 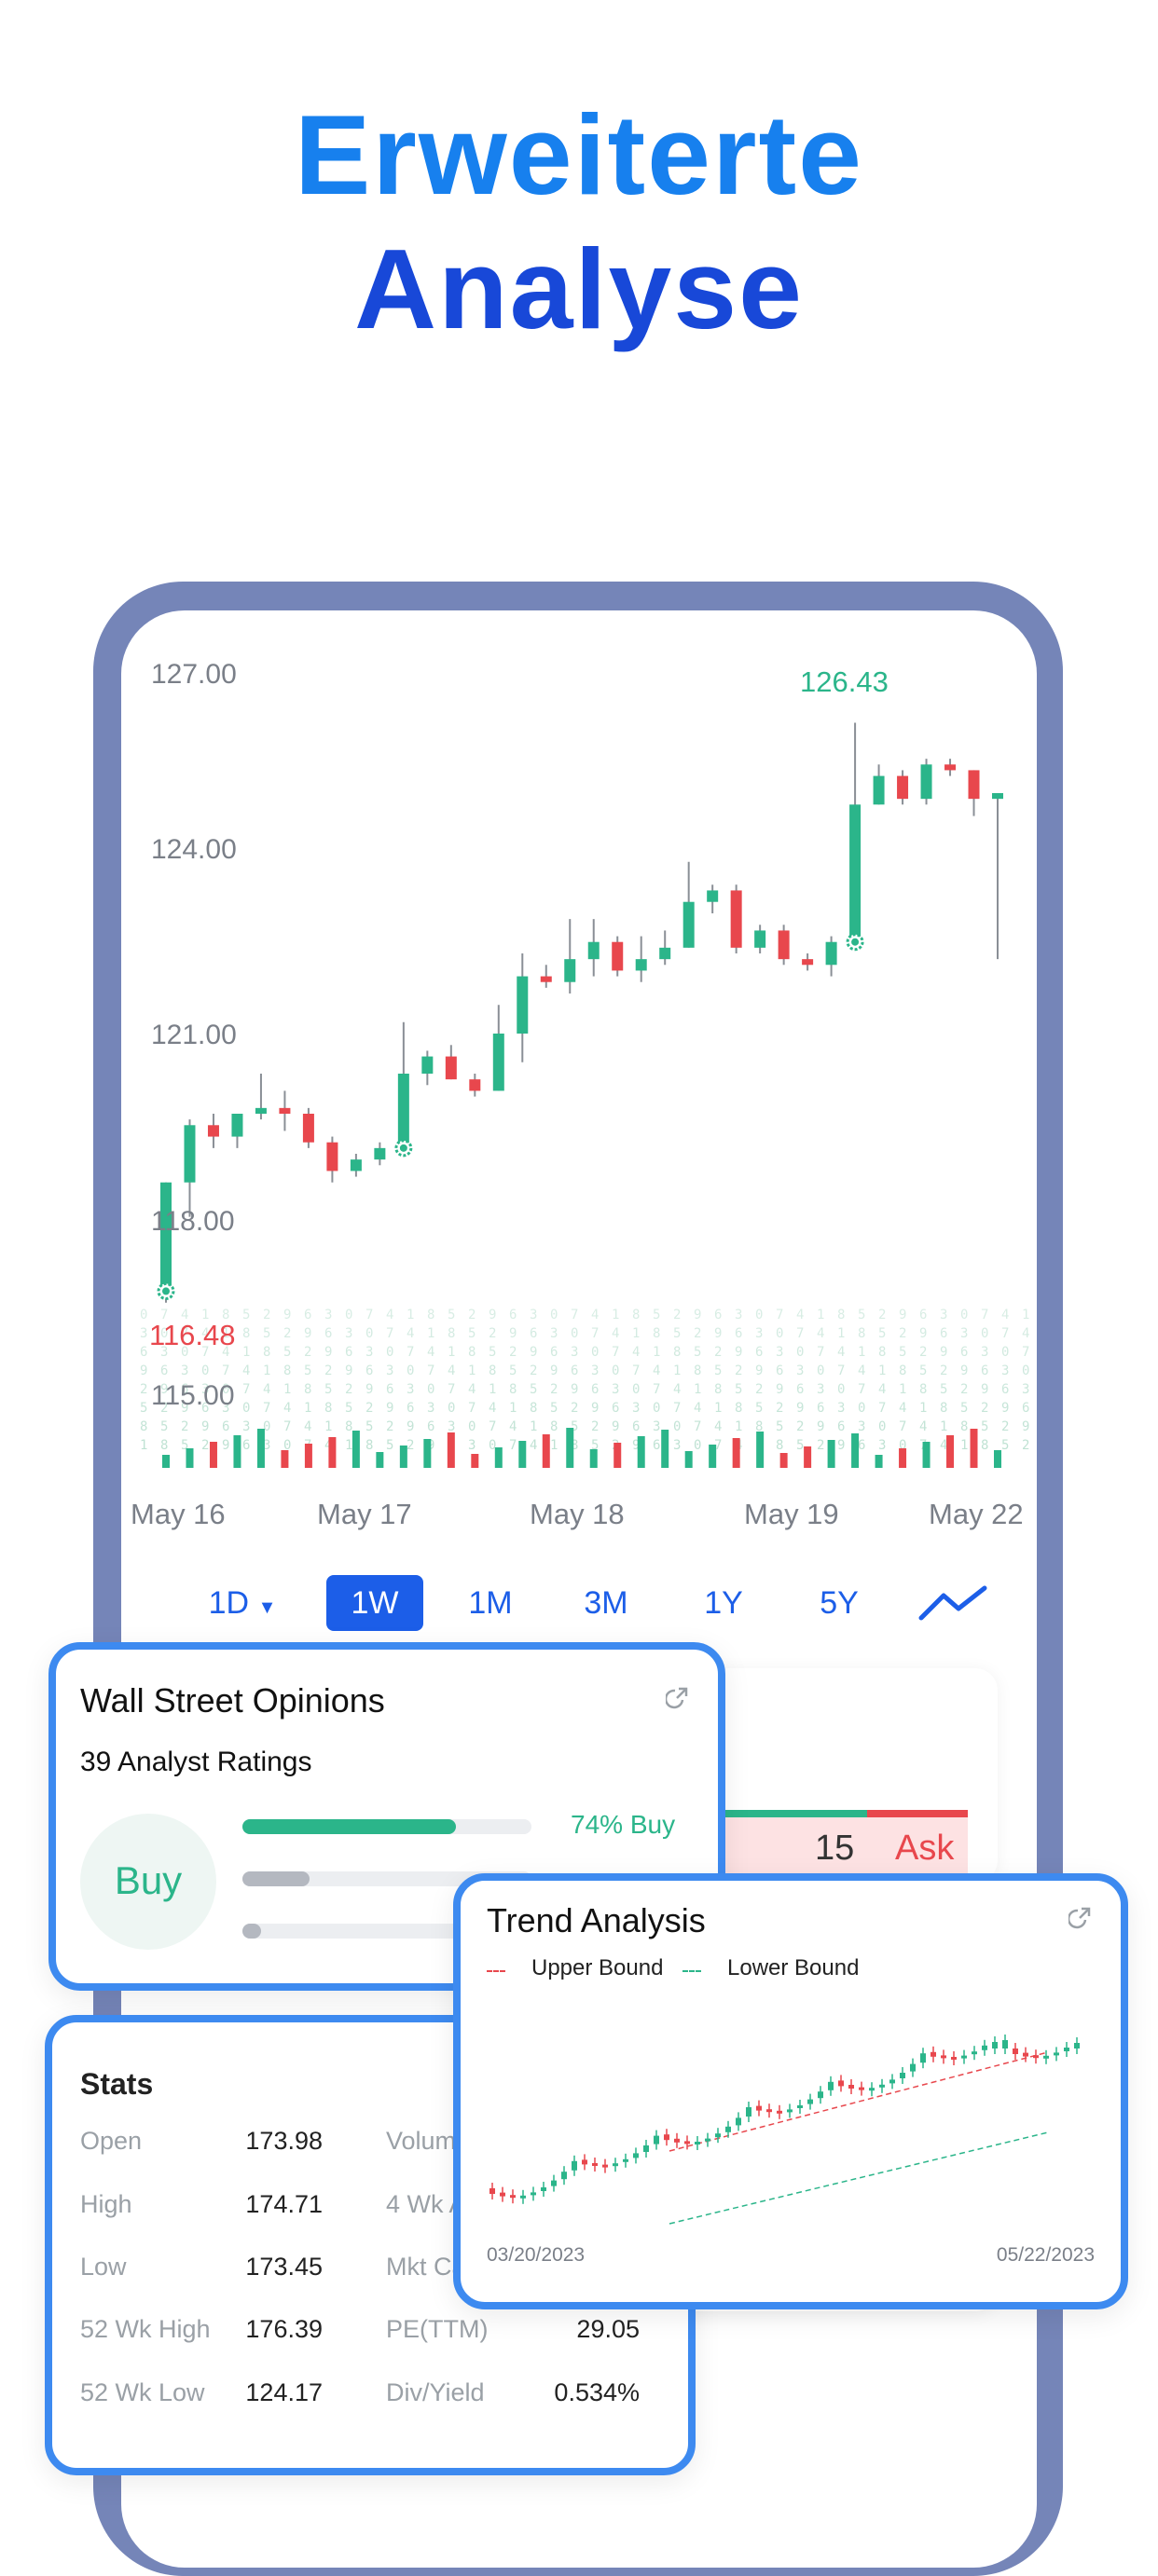 What do you see at coordinates (953, 1603) in the screenshot?
I see `line-chart-toggle-icon` at bounding box center [953, 1603].